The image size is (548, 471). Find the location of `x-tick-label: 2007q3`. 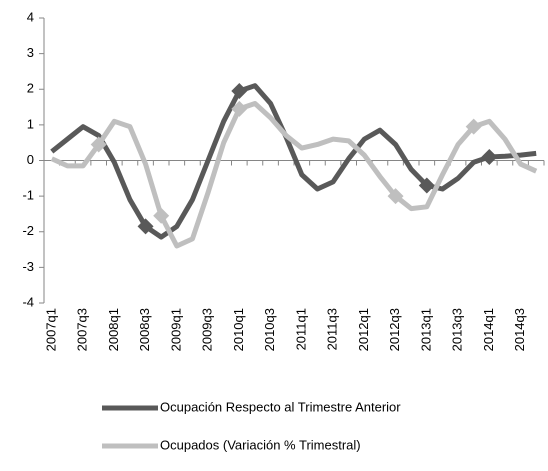

x-tick-label: 2007q3 is located at coordinates (82, 329).